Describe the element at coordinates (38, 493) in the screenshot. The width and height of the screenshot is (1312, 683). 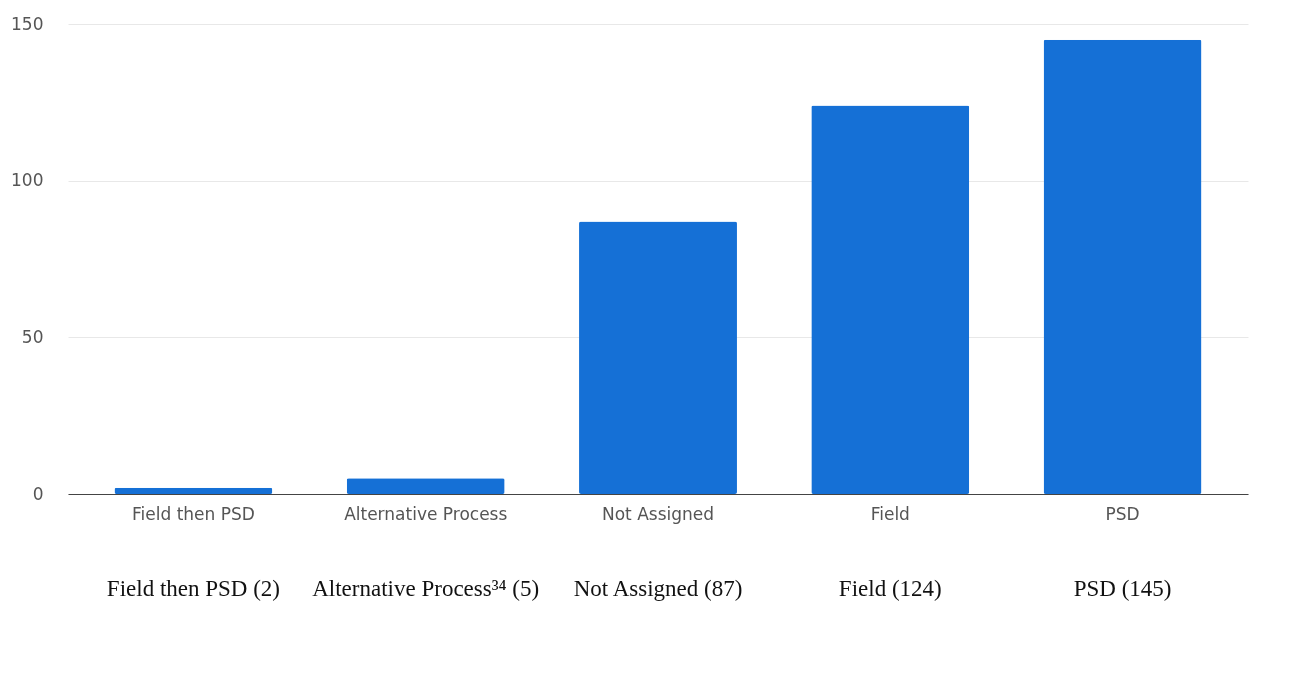
I see `y-tick-label: 0` at that location.